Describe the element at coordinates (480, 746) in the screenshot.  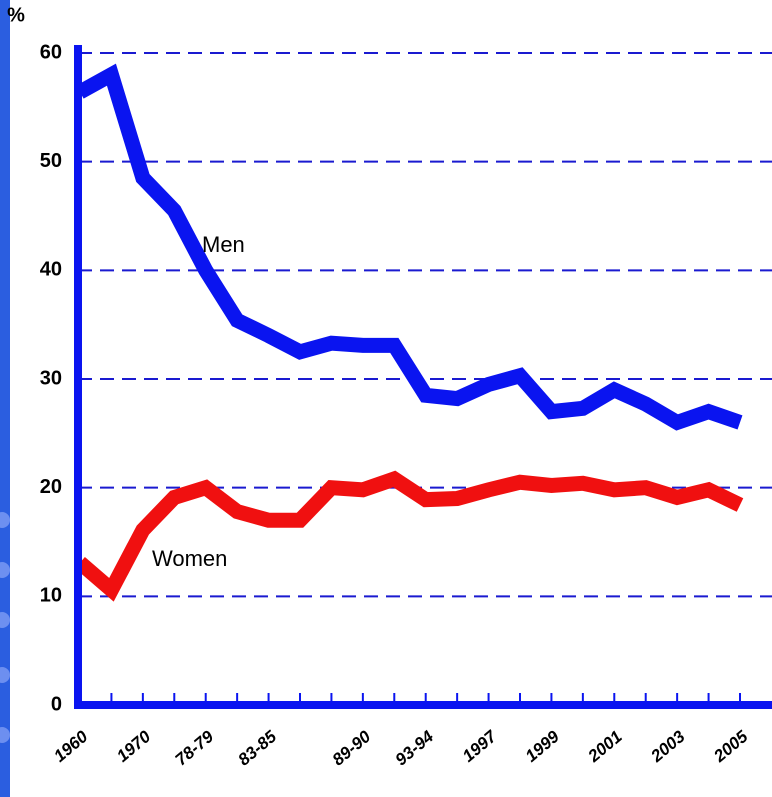
I see `x-tick-label: 1997` at that location.